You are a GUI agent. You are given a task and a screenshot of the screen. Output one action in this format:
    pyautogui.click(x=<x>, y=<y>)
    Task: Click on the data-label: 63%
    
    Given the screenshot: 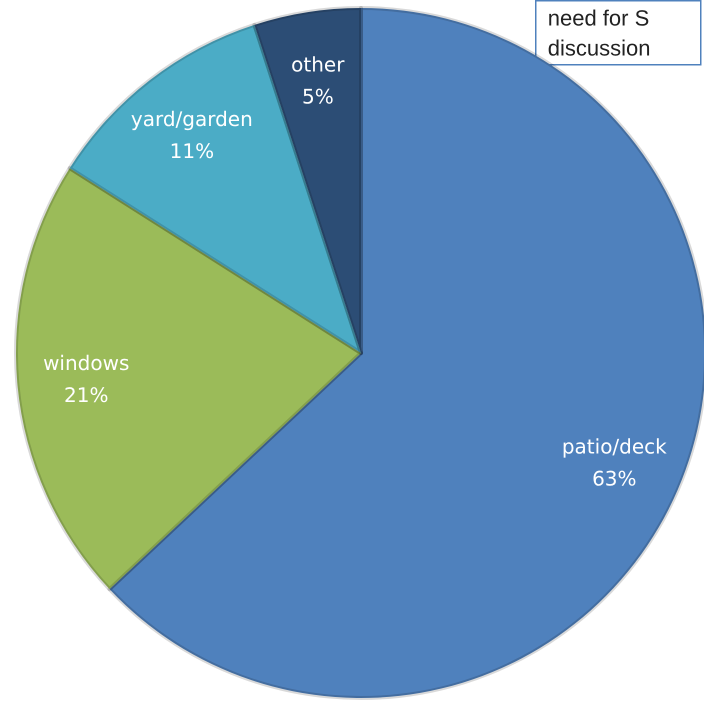 What is the action you would take?
    pyautogui.click(x=614, y=478)
    